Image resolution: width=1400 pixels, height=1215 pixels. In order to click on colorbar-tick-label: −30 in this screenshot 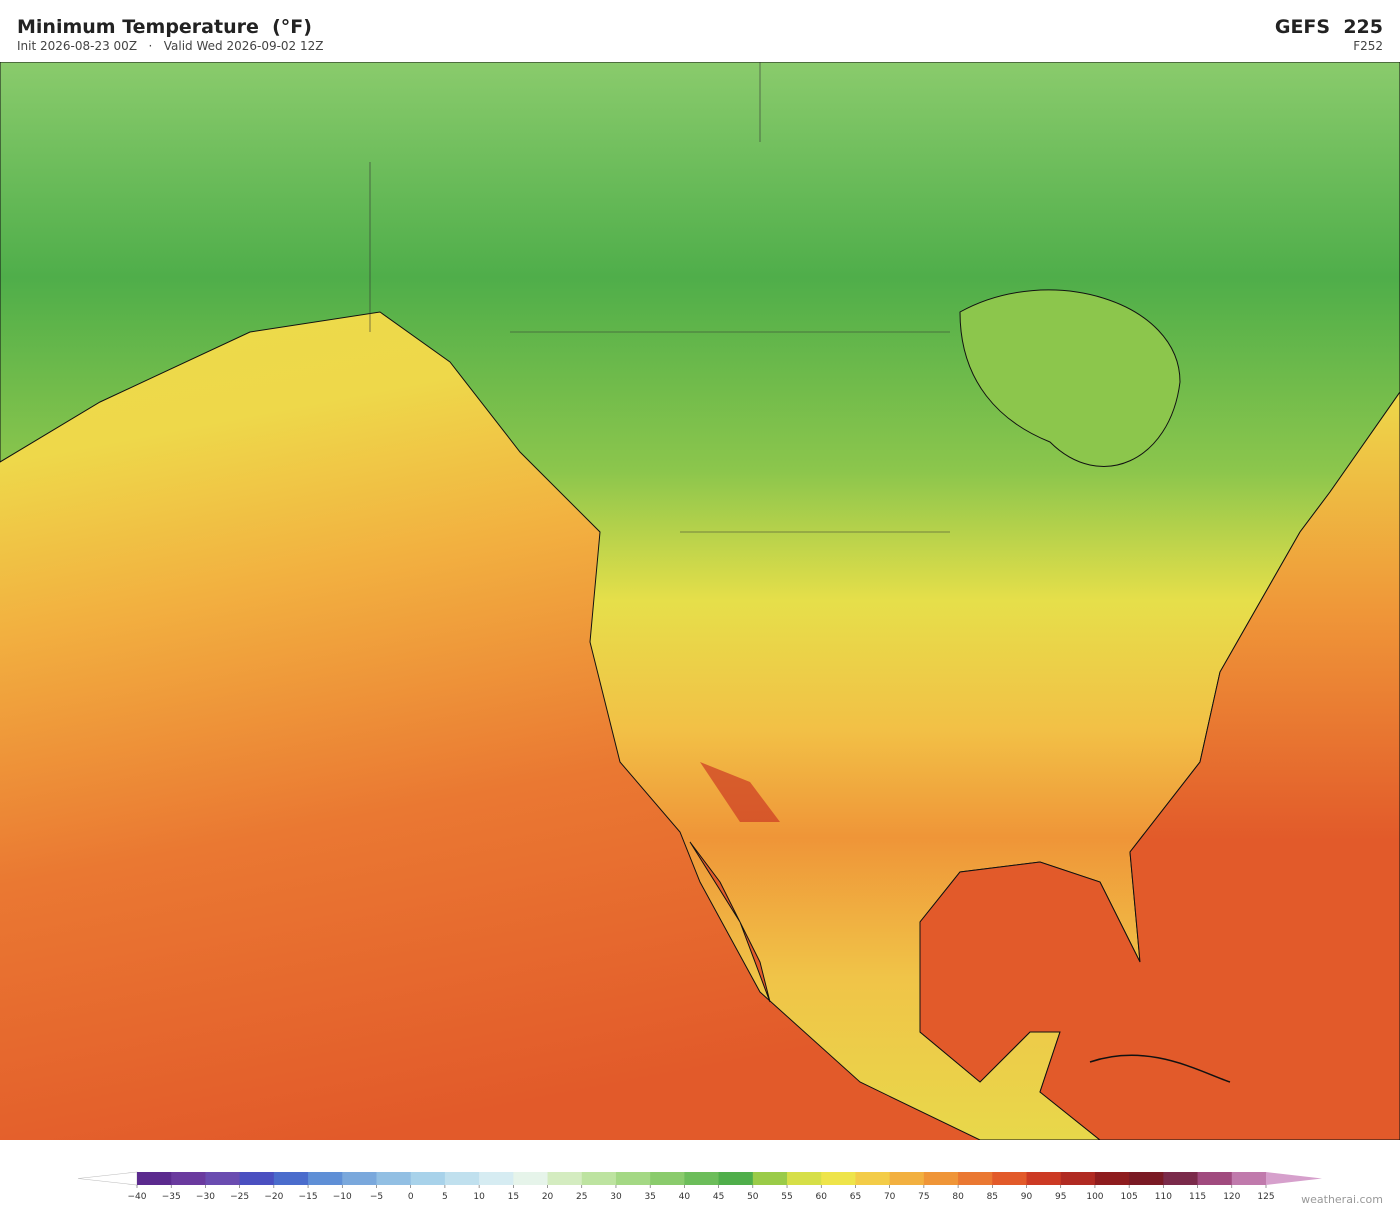, I will do `click(205, 1197)`.